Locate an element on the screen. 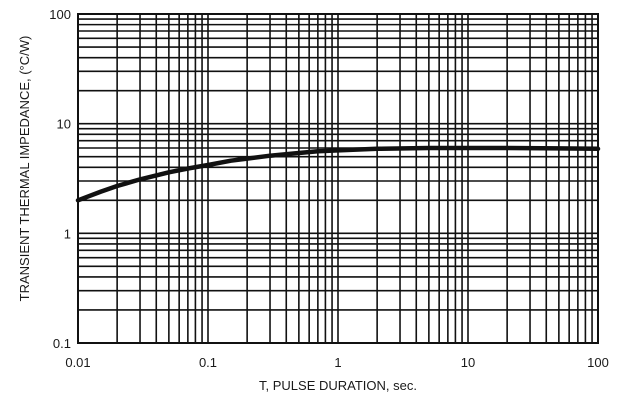 Image resolution: width=619 pixels, height=397 pixels. x-tick-label: 1 is located at coordinates (337, 362).